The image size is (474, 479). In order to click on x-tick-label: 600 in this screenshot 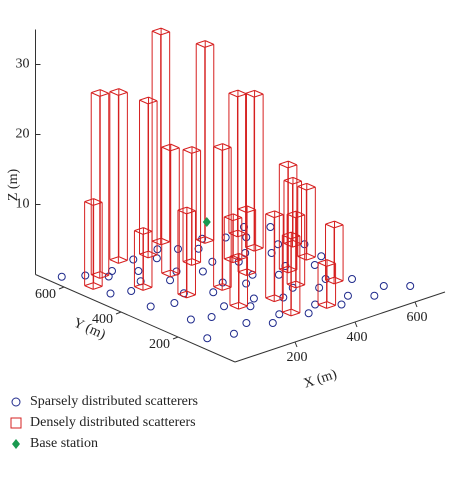, I will do `click(417, 317)`.